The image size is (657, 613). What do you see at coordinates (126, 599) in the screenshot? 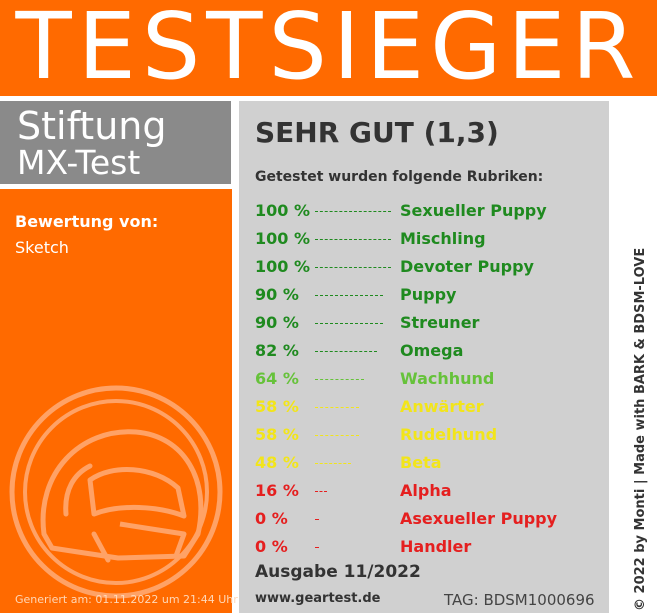
I see `generated-timestamp: Generiert am: 01.11.2022 um 21:44 Uhr` at bounding box center [126, 599].